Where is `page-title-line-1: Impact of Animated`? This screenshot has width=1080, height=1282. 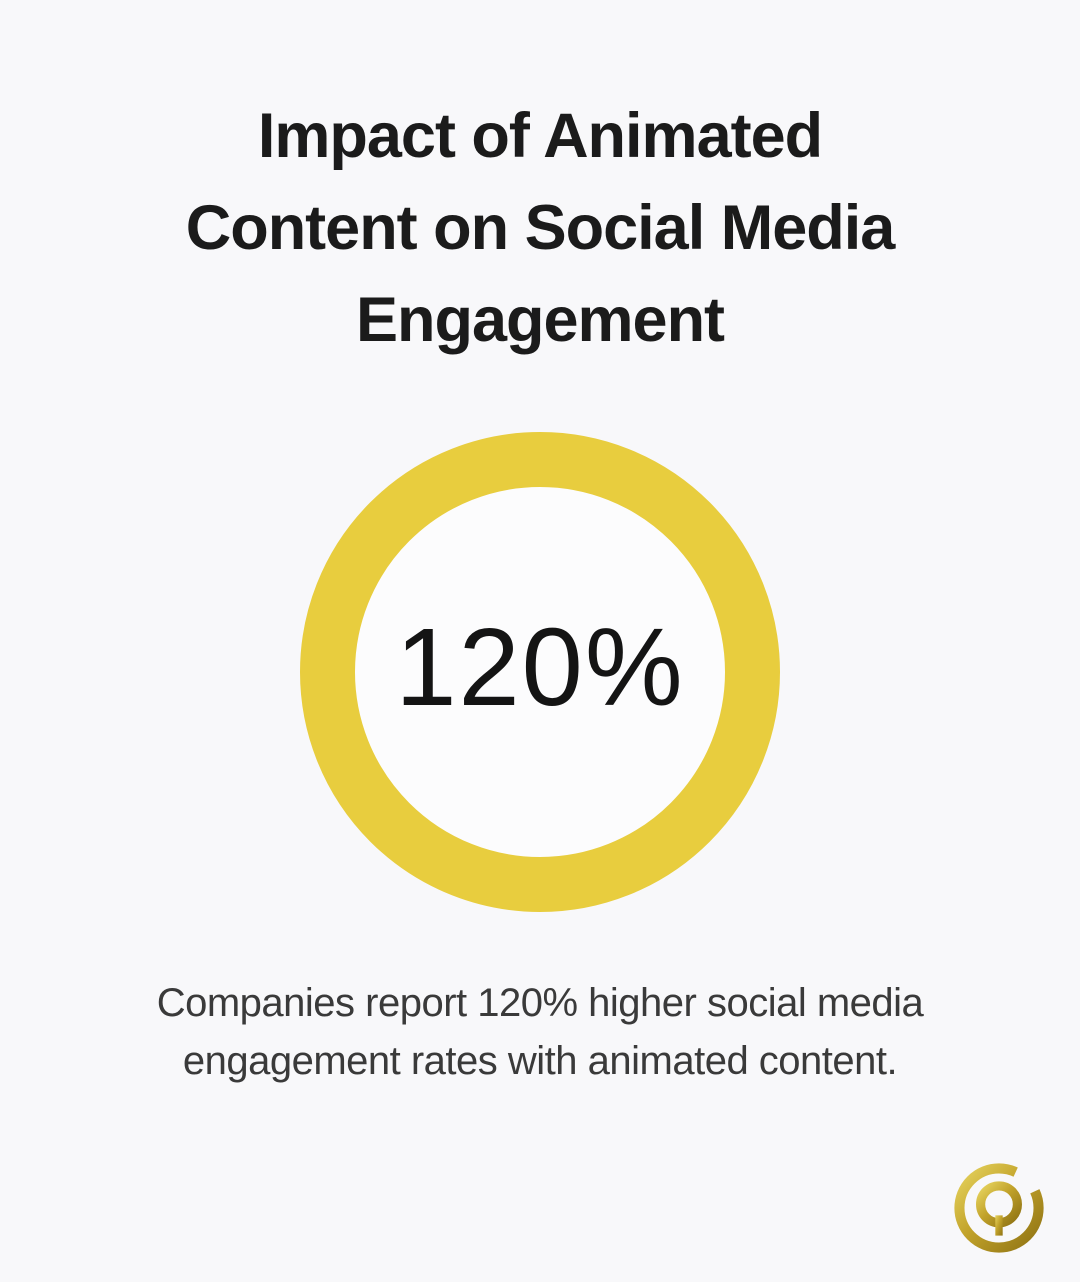
page-title-line-1: Impact of Animated is located at coordinates (540, 136).